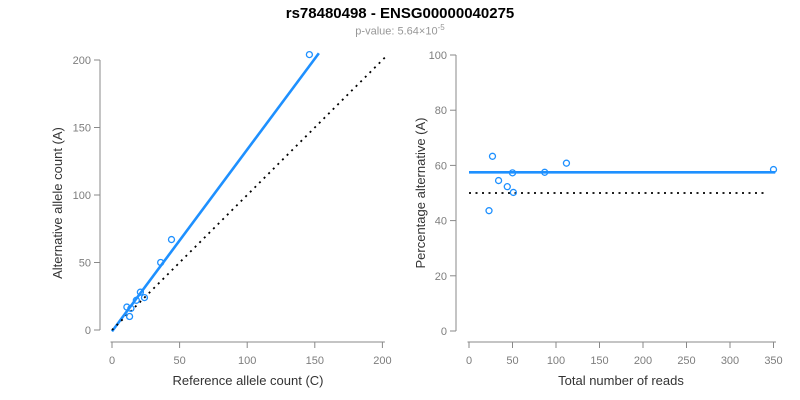 This screenshot has width=800, height=400. Describe the element at coordinates (441, 27) in the screenshot. I see `pvalue-exponent: -5` at that location.